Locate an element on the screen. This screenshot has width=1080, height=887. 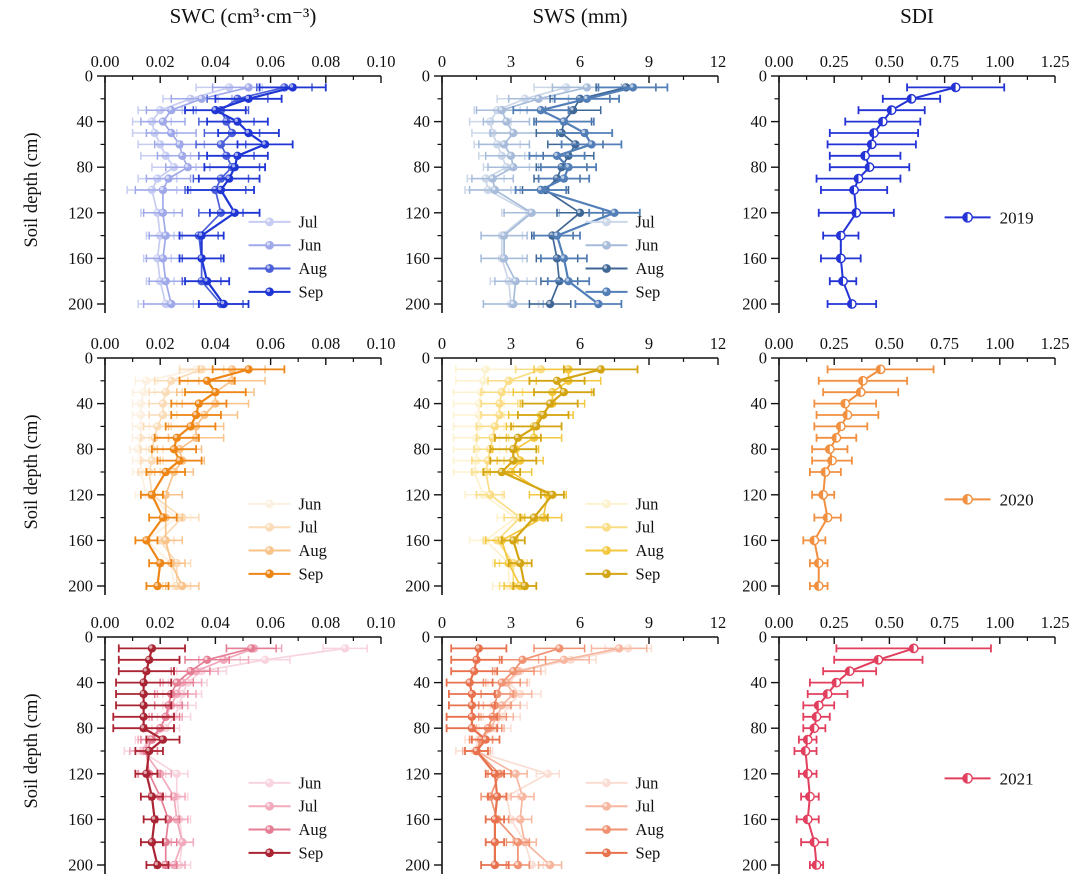
x-tick-label: 1.00 is located at coordinates (999, 61).